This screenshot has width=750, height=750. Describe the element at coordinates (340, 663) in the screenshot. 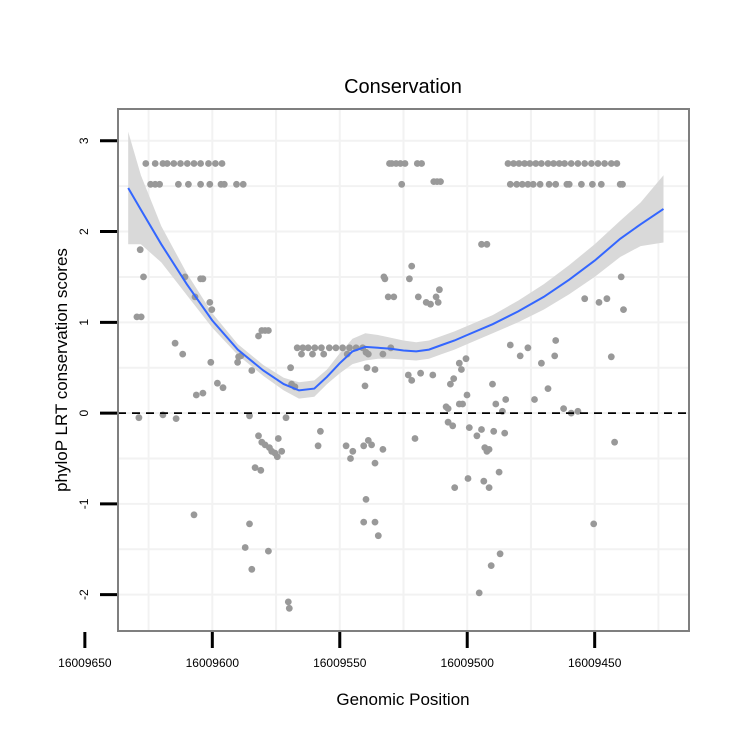

I see `x-tick-label: 16009550` at that location.